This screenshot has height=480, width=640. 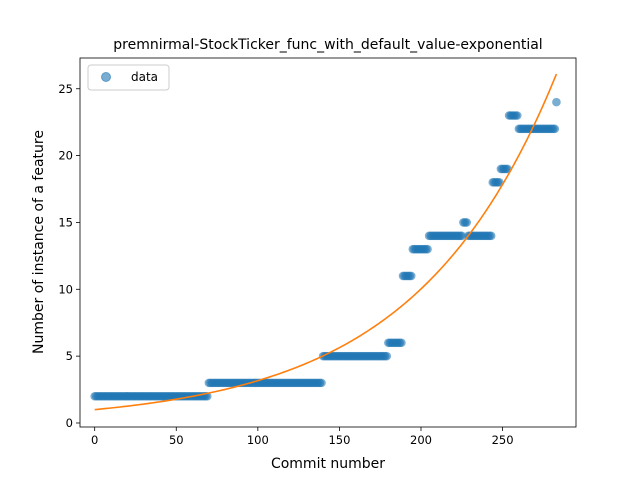 I want to click on y-tick-label: 15, so click(x=65, y=222).